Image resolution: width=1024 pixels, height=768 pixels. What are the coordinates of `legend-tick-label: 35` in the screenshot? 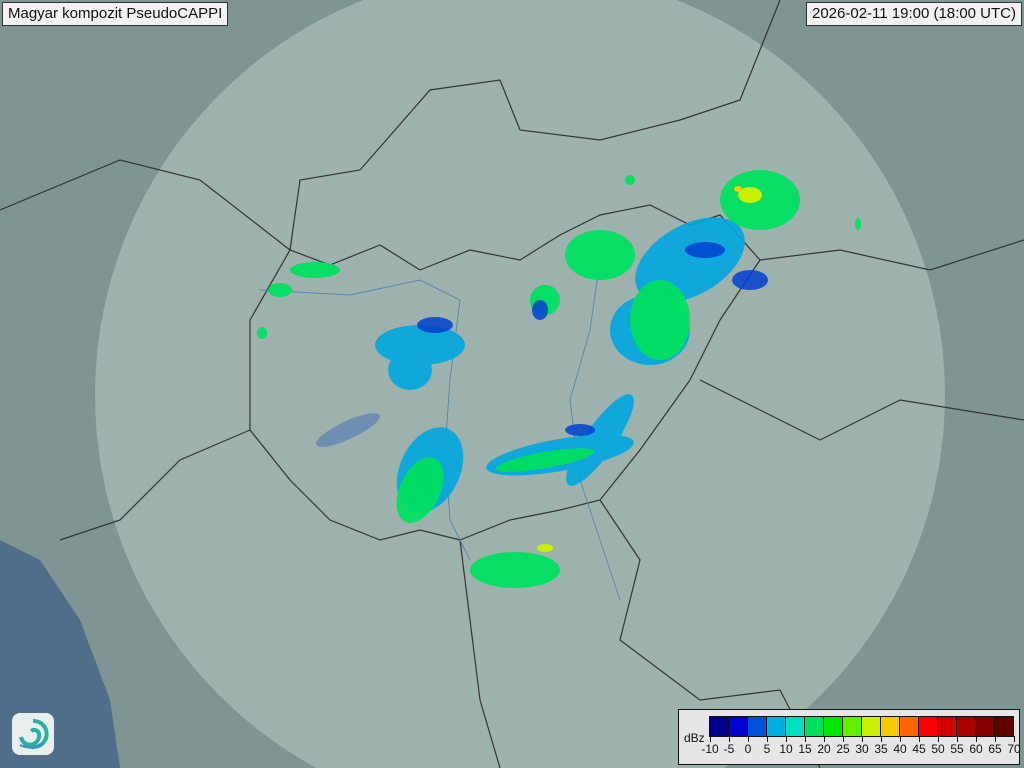 It's located at (881, 749).